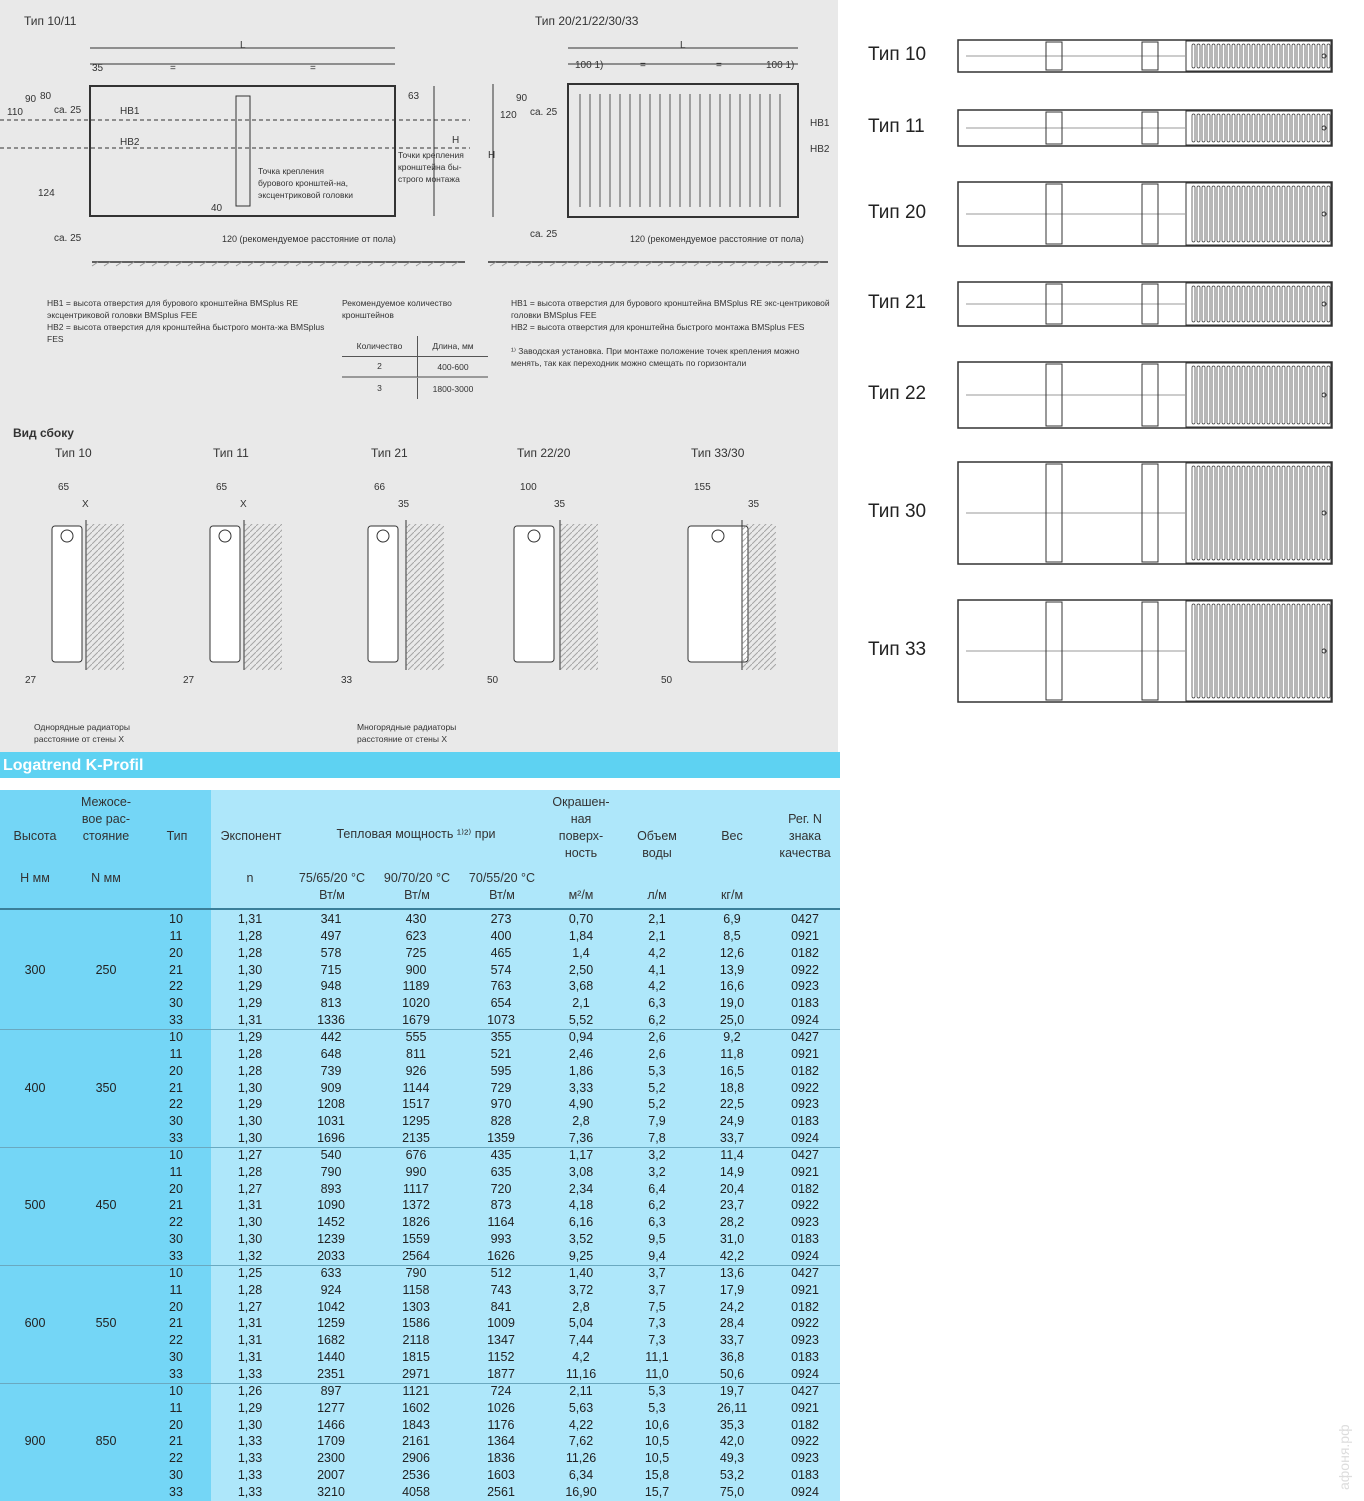 This screenshot has height=1501, width=1364. What do you see at coordinates (657, 1458) in the screenshot?
I see `table-cell: 10,5` at bounding box center [657, 1458].